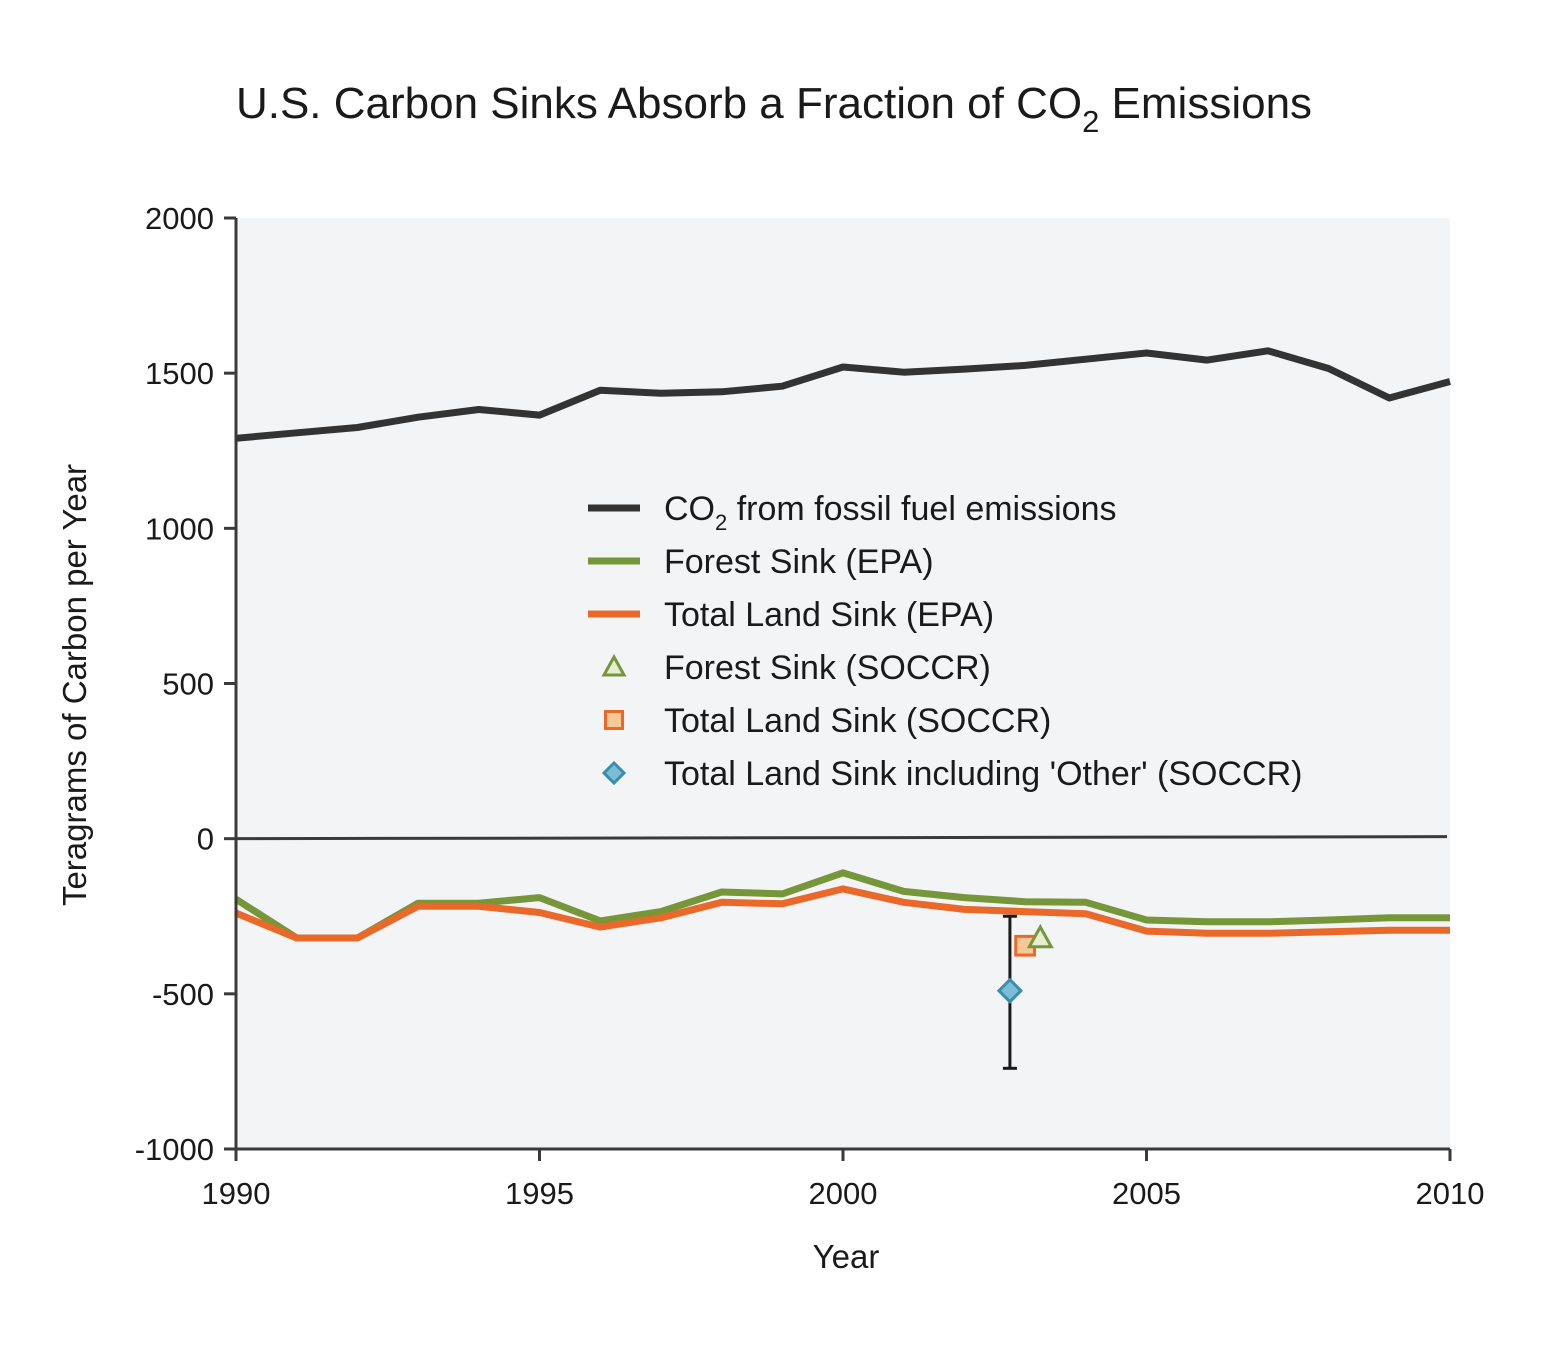  What do you see at coordinates (179, 218) in the screenshot?
I see `y-tick-label: 2000` at bounding box center [179, 218].